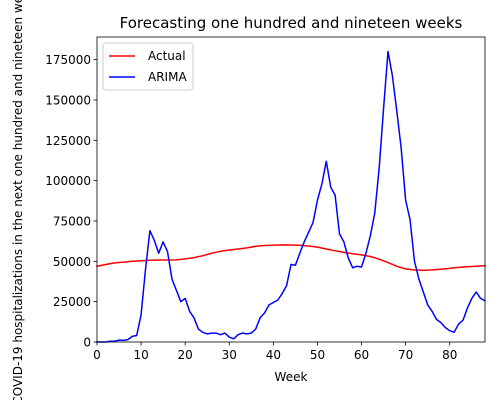  Describe the element at coordinates (68, 100) in the screenshot. I see `y-tick-label: 150000` at that location.